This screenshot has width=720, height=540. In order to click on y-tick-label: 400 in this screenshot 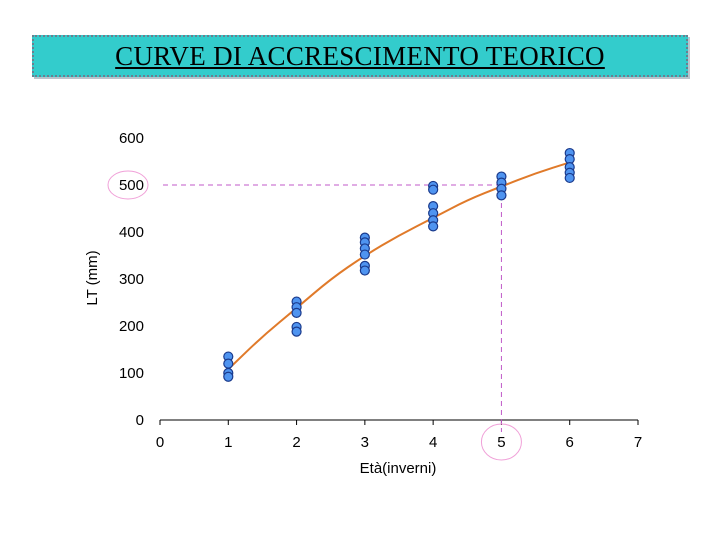, I will do `click(131, 232)`.